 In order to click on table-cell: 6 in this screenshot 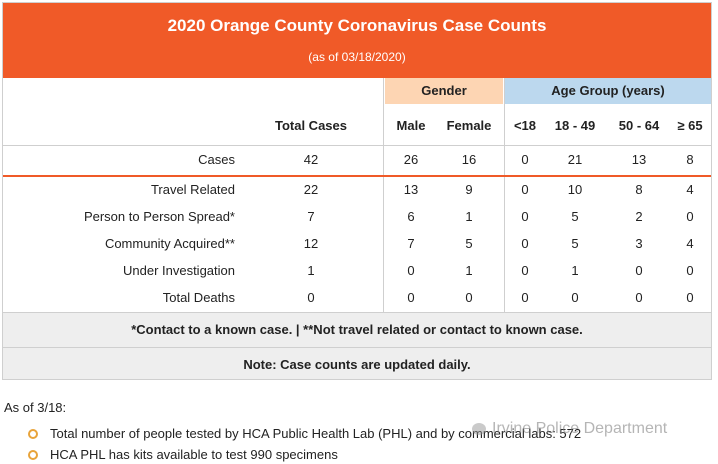, I will do `click(411, 216)`.